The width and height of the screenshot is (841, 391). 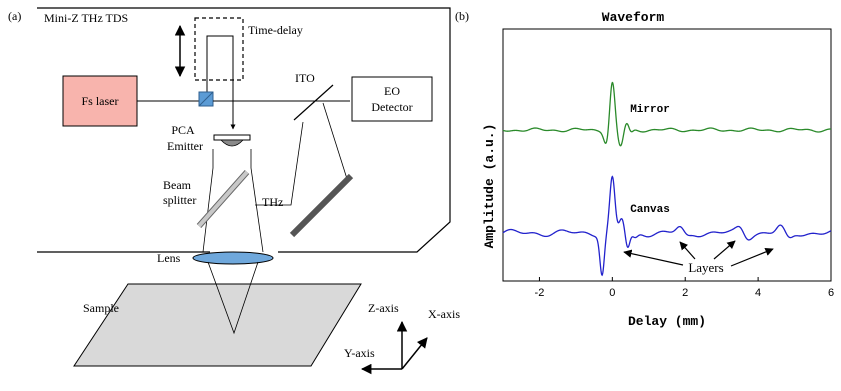 I want to click on x-axis-arrow, so click(x=414, y=353).